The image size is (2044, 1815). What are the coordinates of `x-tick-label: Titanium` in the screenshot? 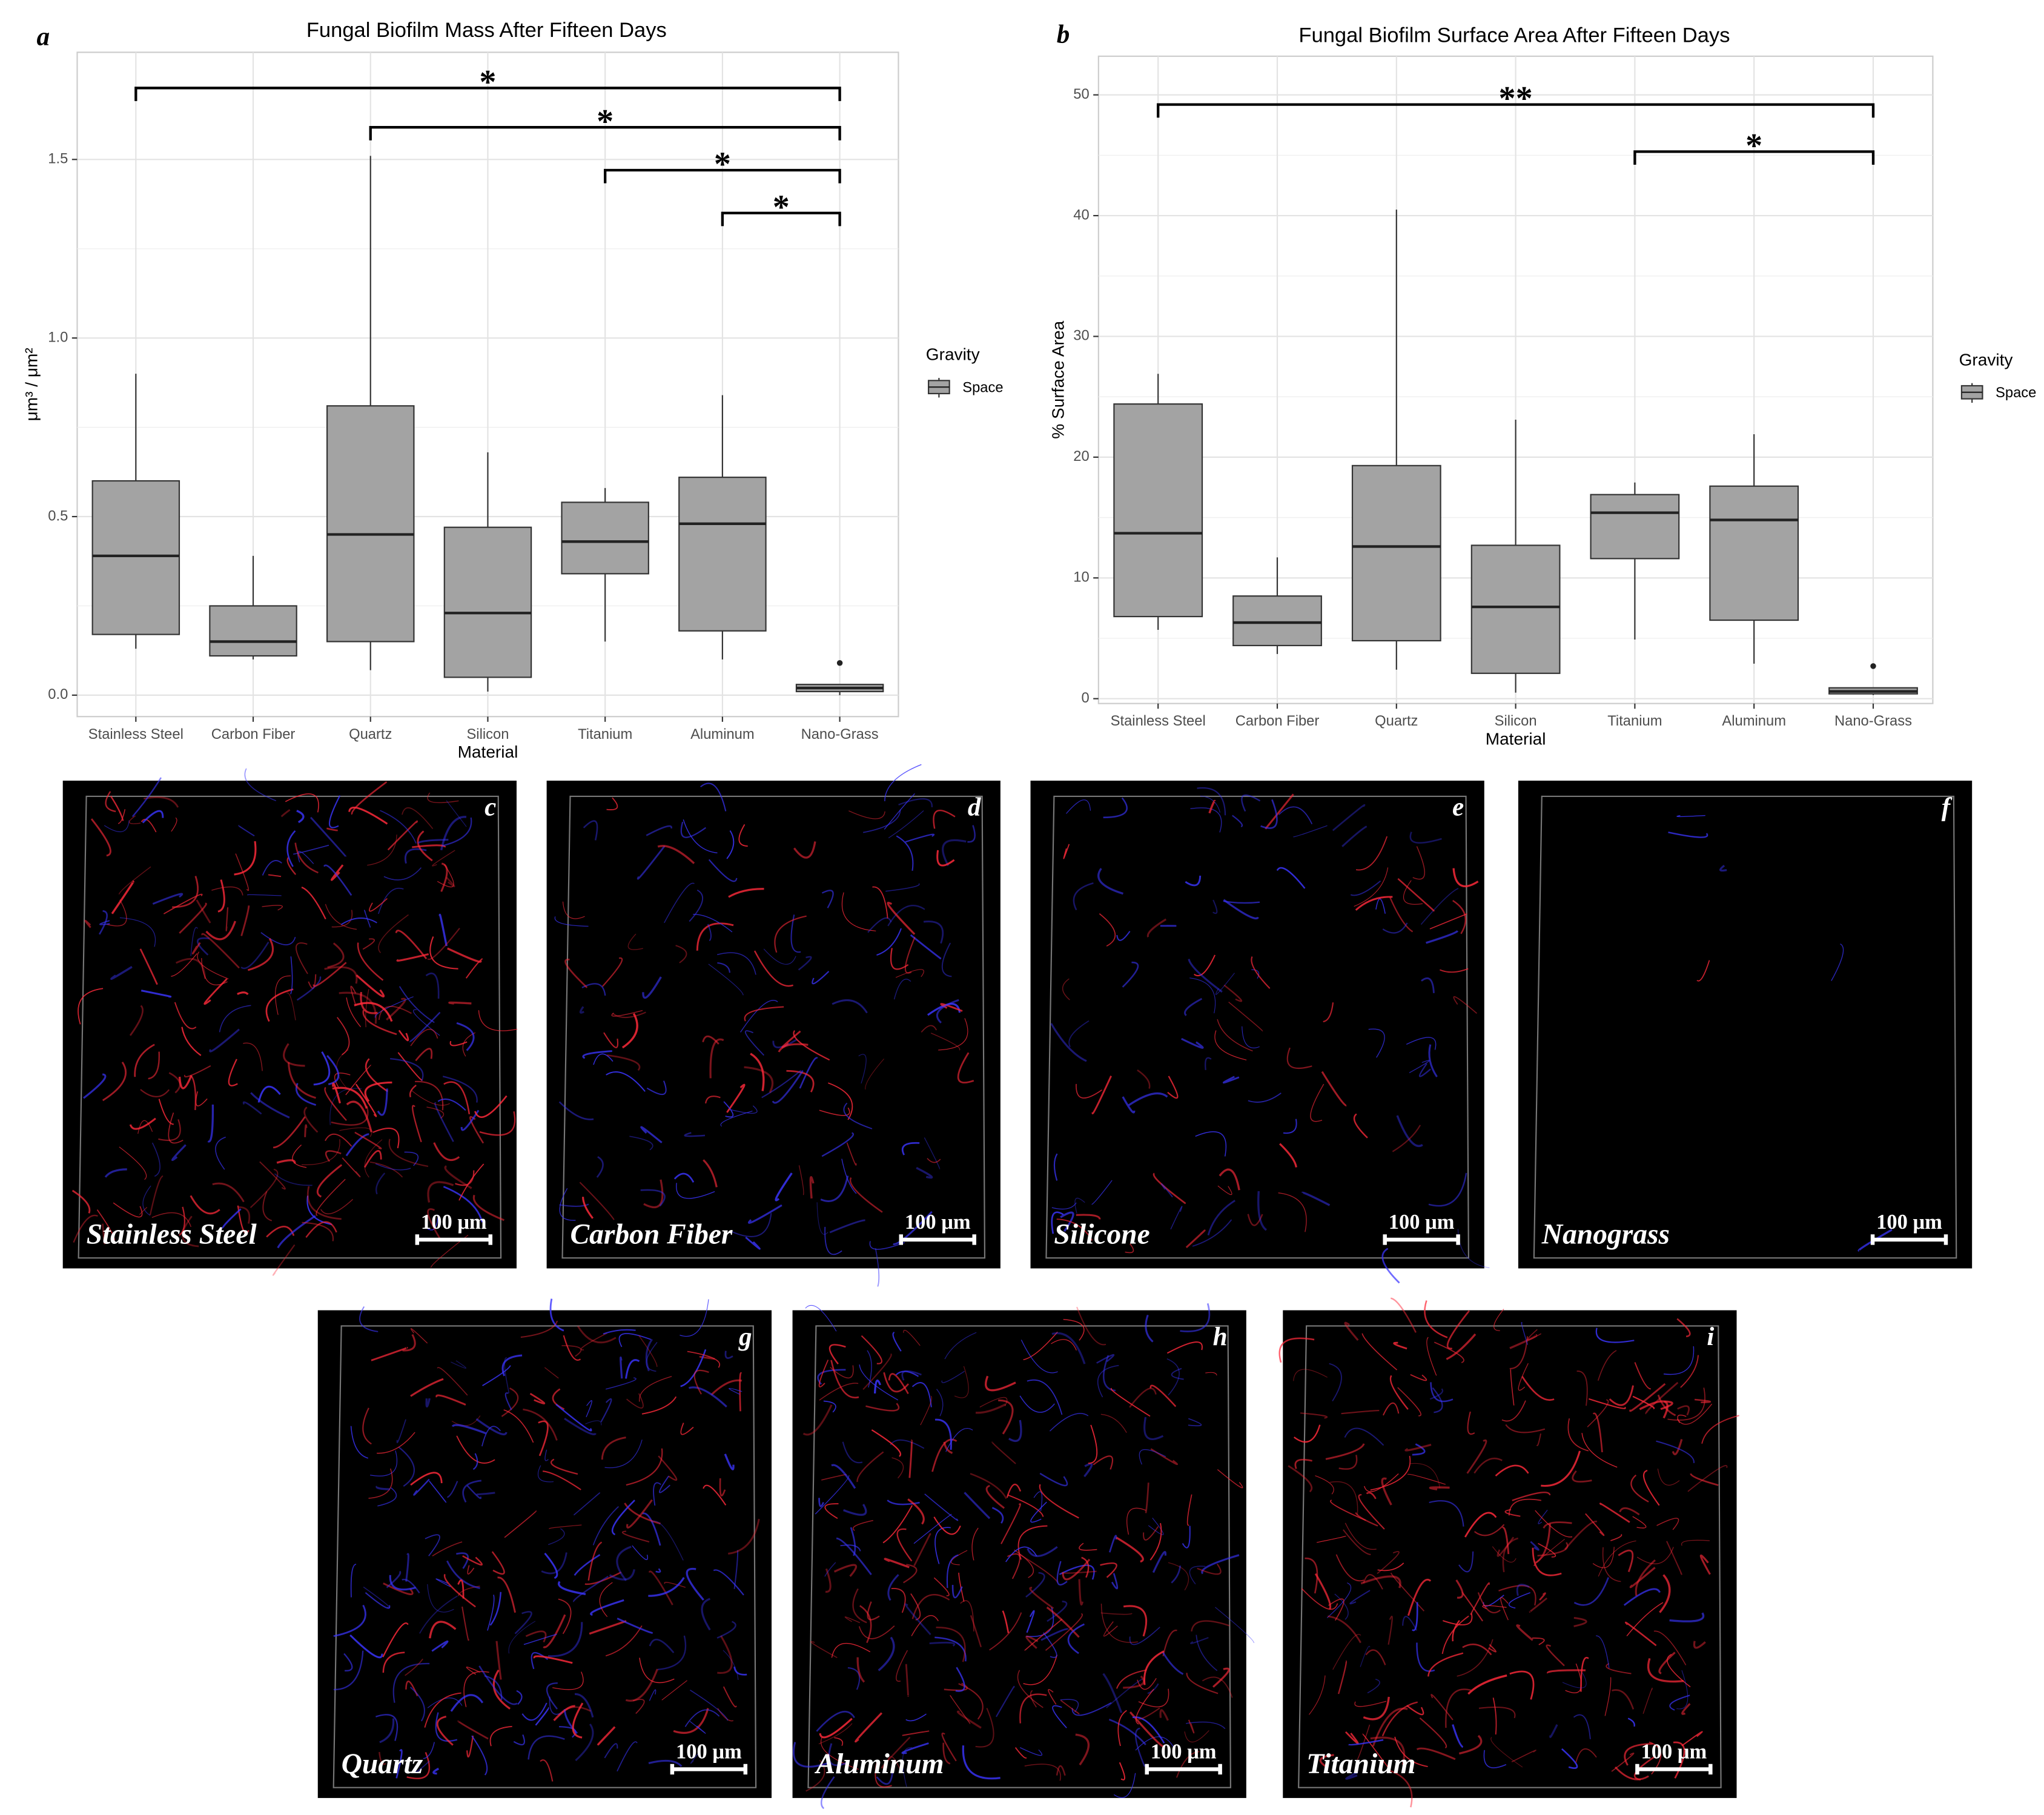 It's located at (1634, 721).